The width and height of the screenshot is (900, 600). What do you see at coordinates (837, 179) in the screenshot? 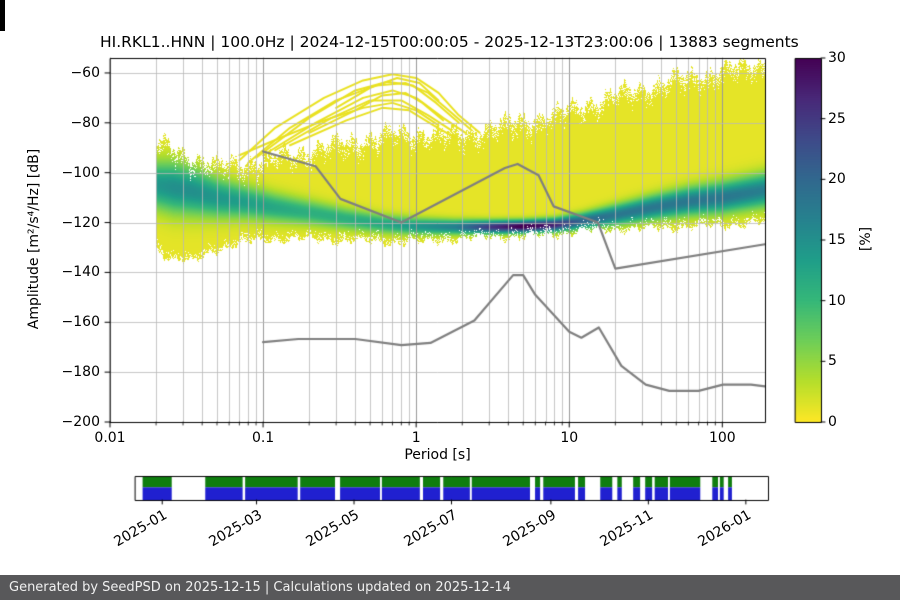
I see `colorbar-tick-label: 20` at bounding box center [837, 179].